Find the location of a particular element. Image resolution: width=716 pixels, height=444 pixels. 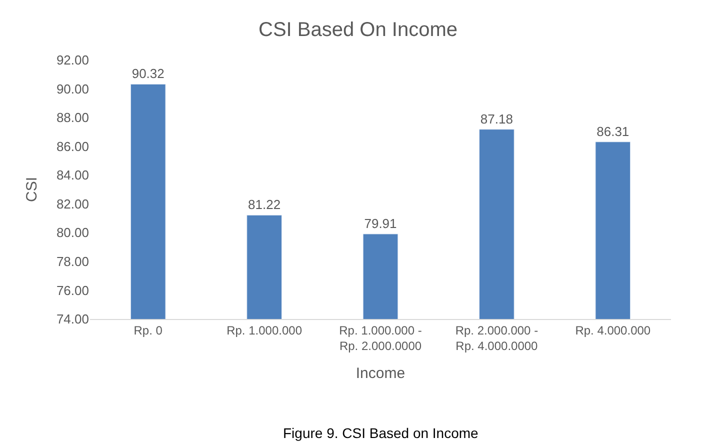

data-label: 79.91 is located at coordinates (380, 223).